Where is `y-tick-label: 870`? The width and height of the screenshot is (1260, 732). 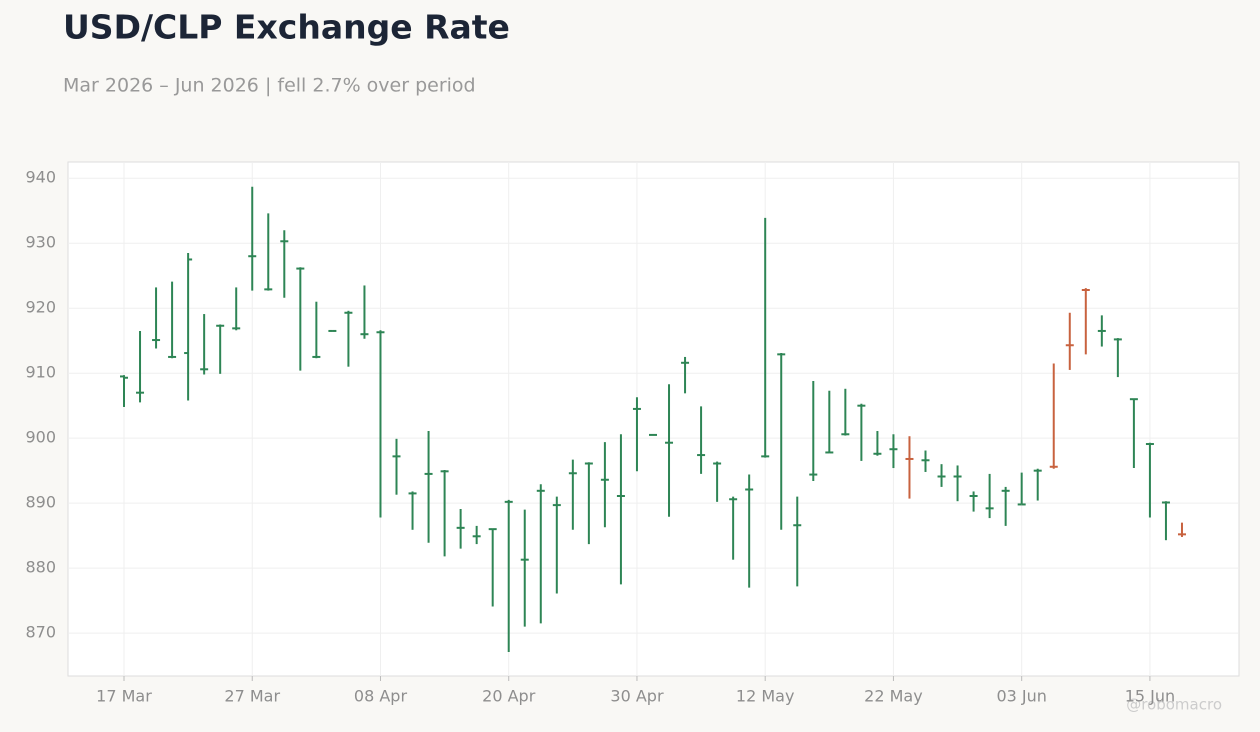 y-tick-label: 870 is located at coordinates (40, 632).